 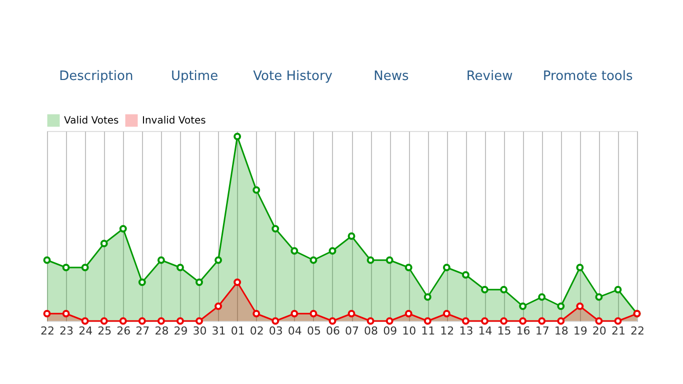 What do you see at coordinates (523, 331) in the screenshot?
I see `x-tick-label: 16` at bounding box center [523, 331].